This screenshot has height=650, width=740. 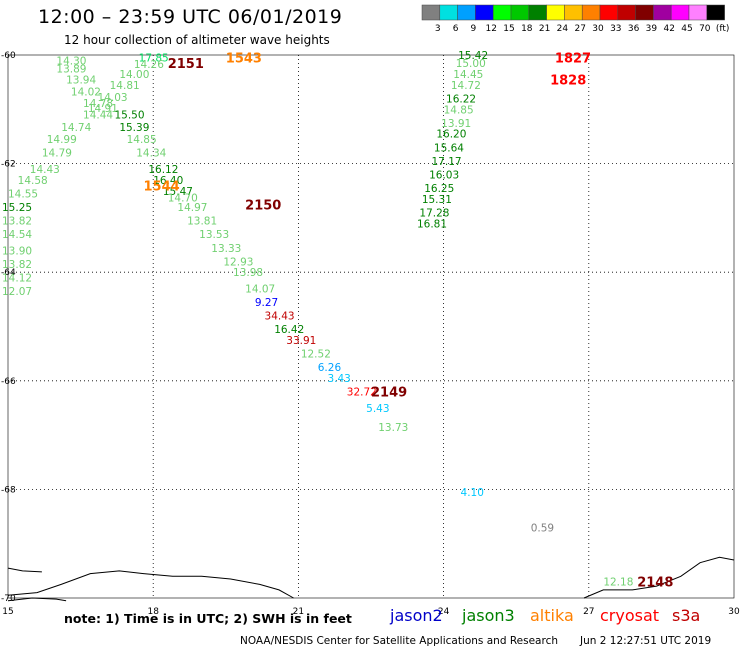 I want to click on y-tick-label: -62, so click(x=8, y=165).